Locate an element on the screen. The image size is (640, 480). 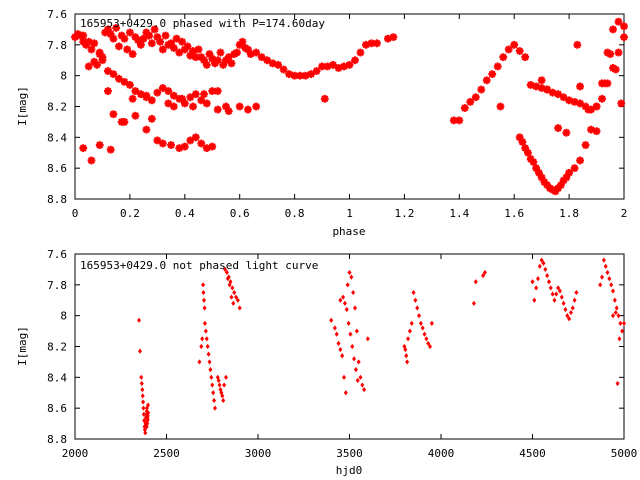
phased-y-tick-label: 8.6 is located at coordinates (57, 168).